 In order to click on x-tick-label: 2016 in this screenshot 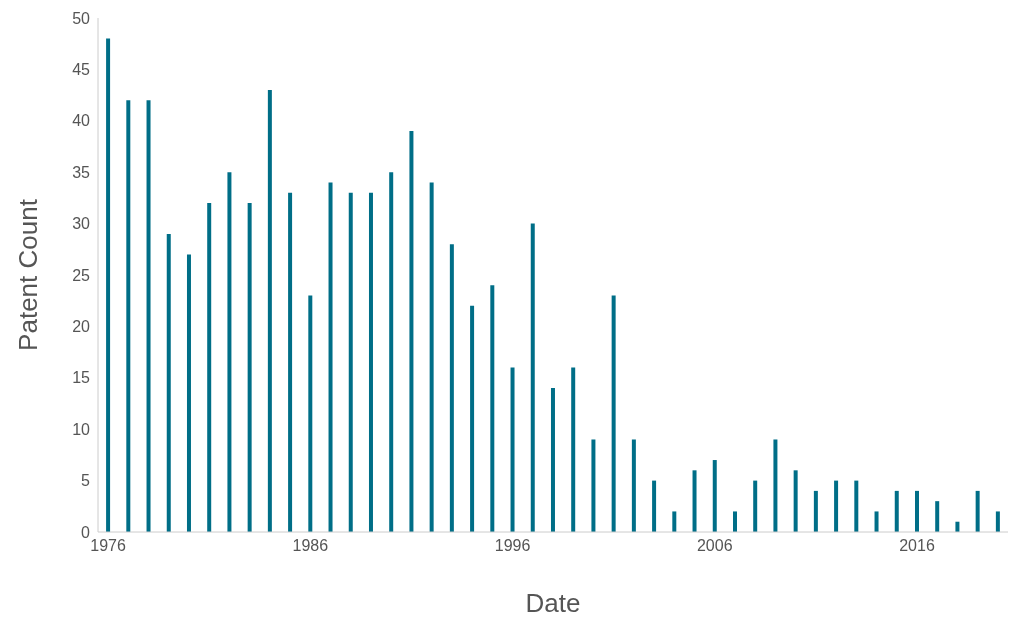, I will do `click(917, 546)`.